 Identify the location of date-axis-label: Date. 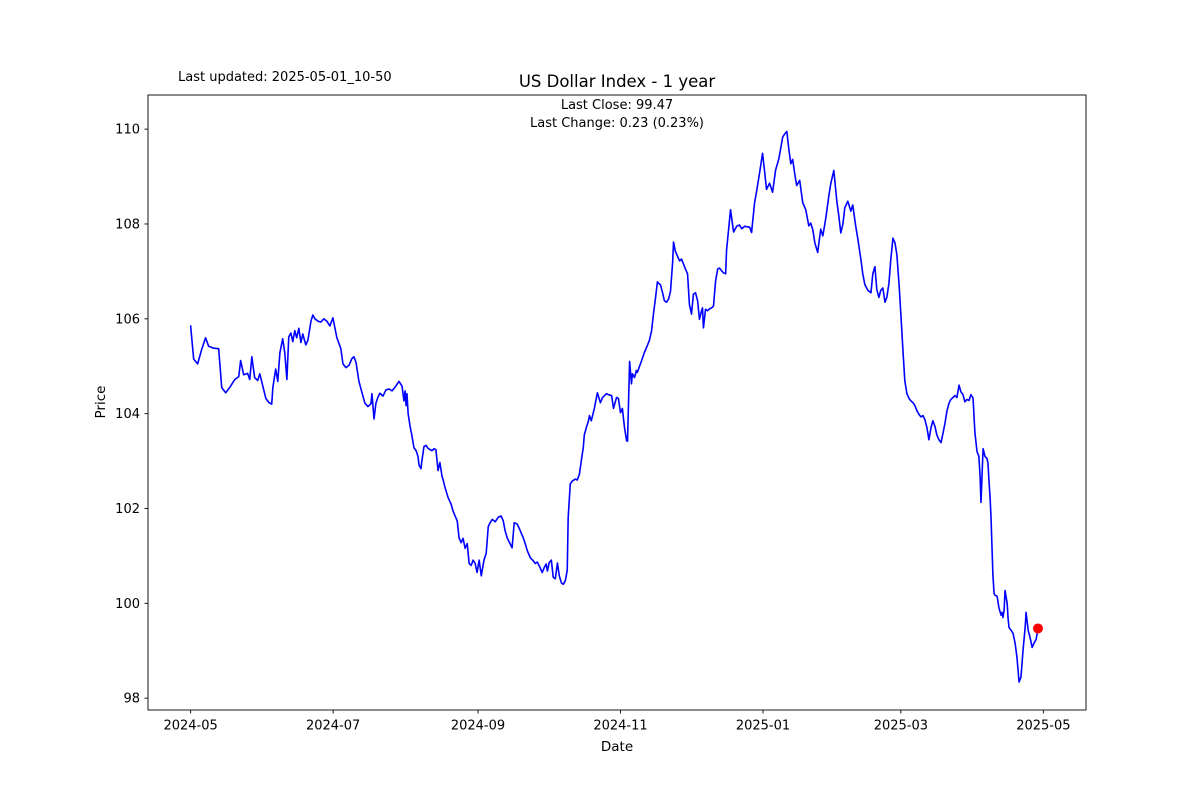
(617, 747).